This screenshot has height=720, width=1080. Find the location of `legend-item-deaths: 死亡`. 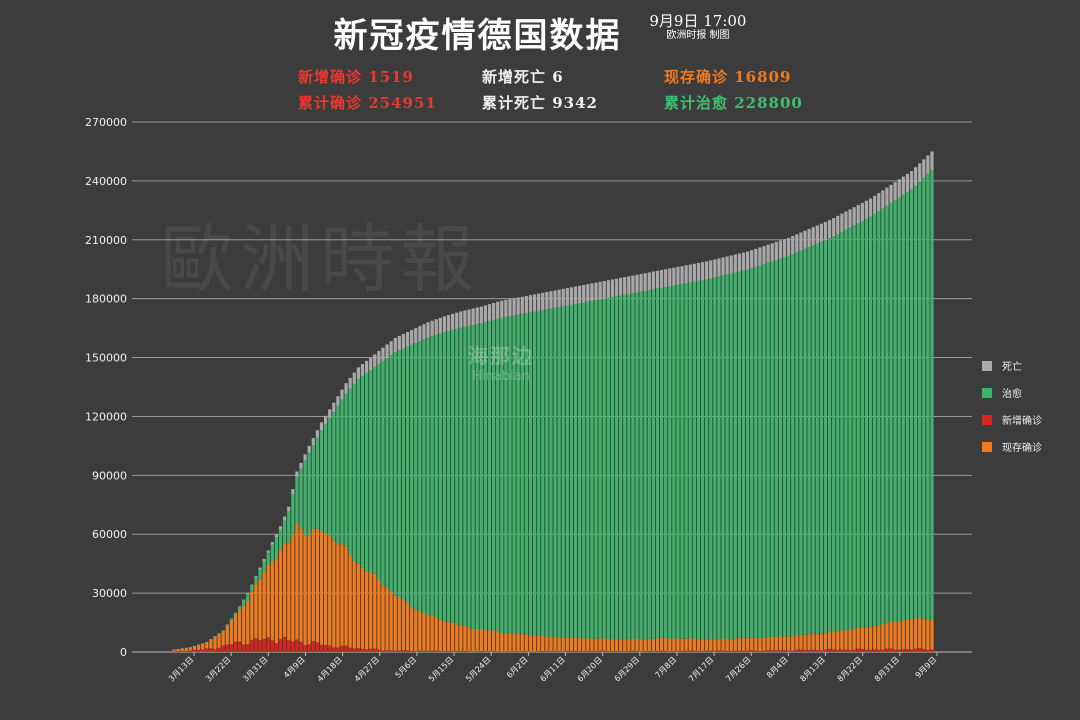

legend-item-deaths: 死亡 is located at coordinates (1012, 365).